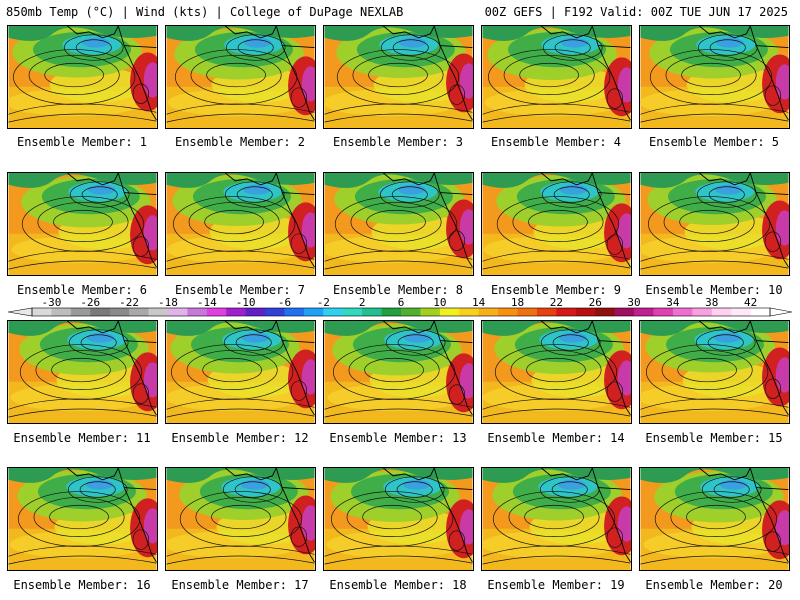 The width and height of the screenshot is (800, 600). Describe the element at coordinates (595, 302) in the screenshot. I see `colorbar-tick-label: 26` at that location.